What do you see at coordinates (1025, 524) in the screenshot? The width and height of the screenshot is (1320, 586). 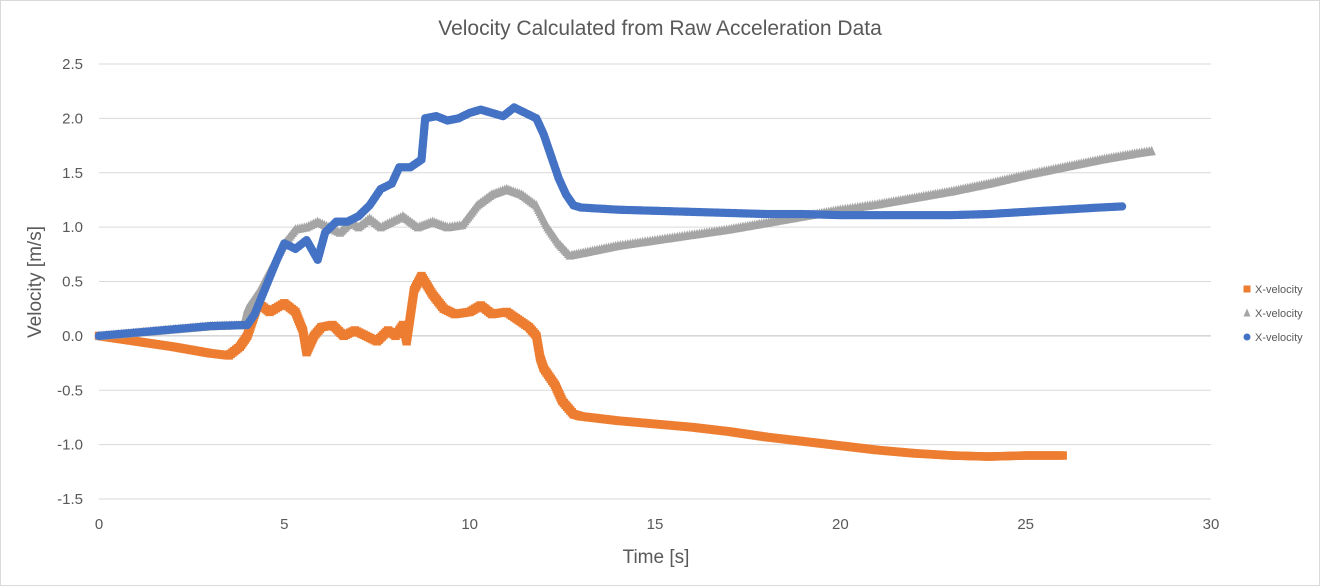 I see `x-tick-label: 25` at bounding box center [1025, 524].